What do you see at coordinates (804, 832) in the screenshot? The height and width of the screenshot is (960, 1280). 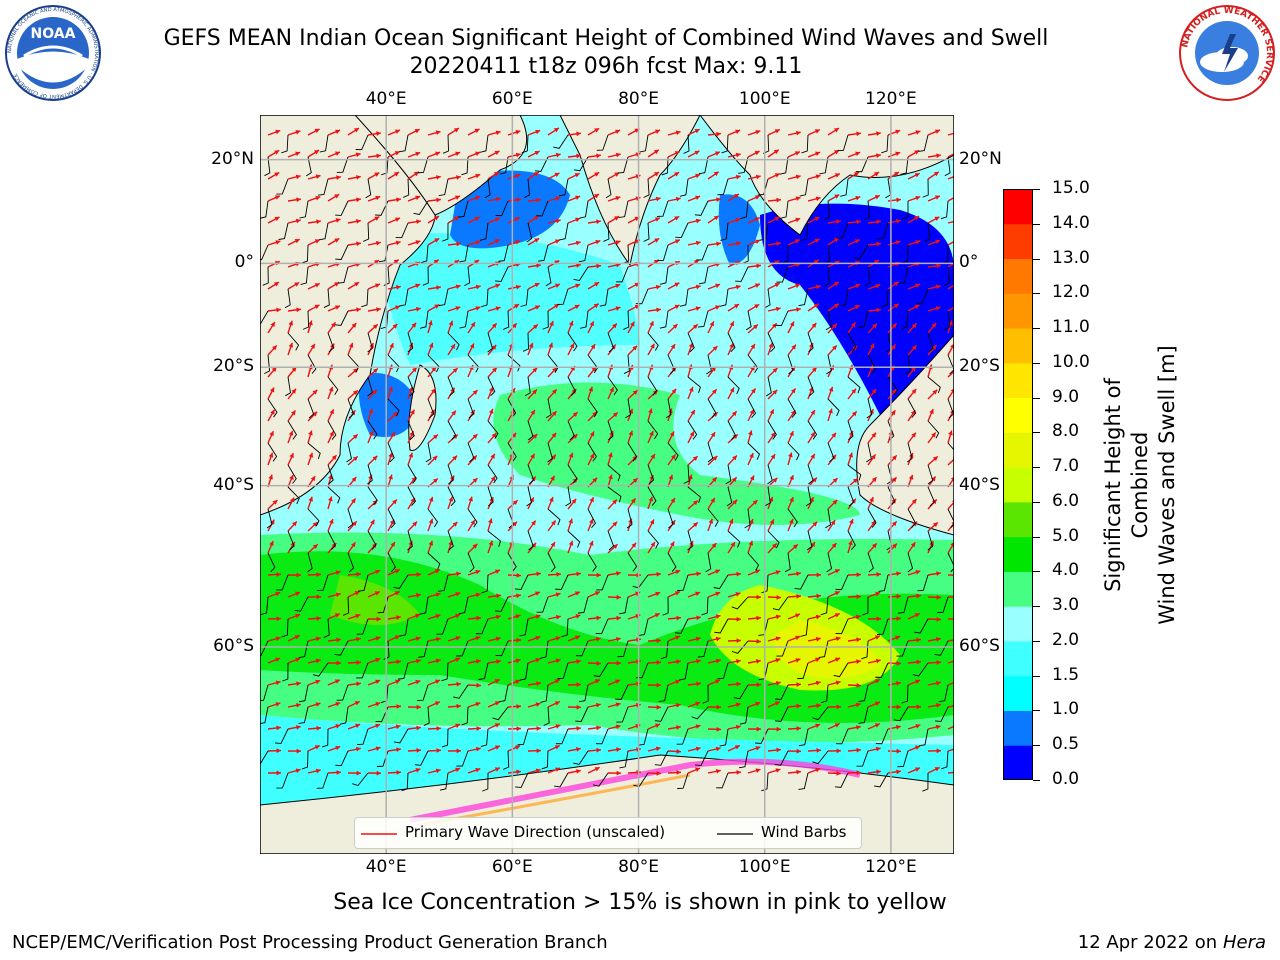 I see `legend-wind-label: Wind Barbs` at bounding box center [804, 832].